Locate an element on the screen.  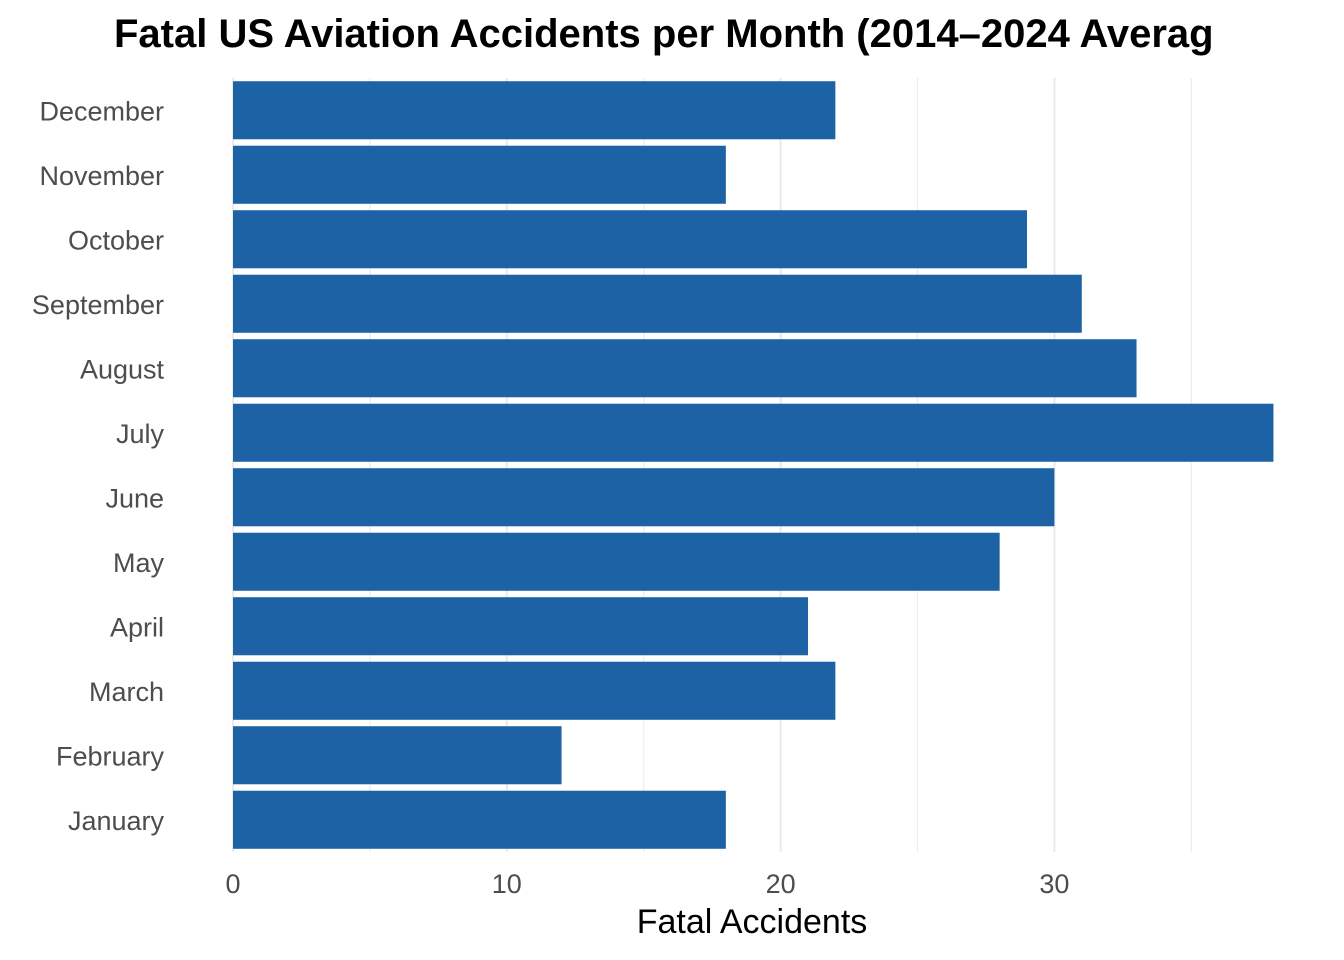
bar-november is located at coordinates (479, 174).